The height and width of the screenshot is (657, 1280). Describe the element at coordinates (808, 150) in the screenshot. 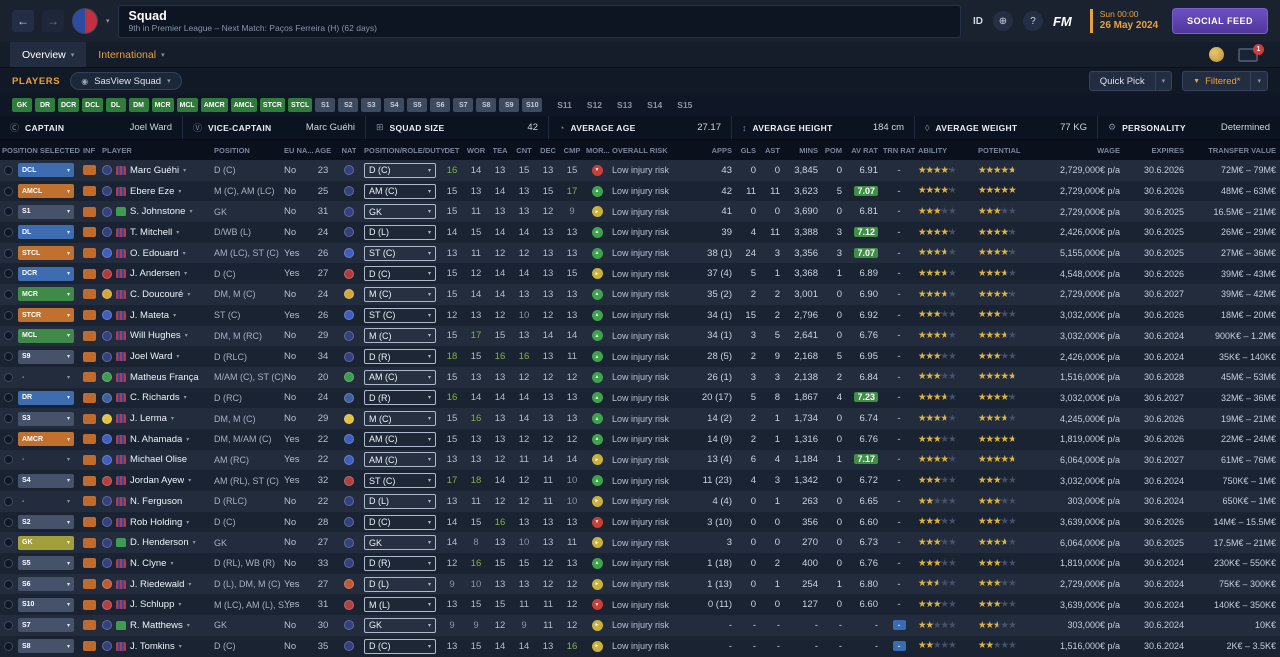

I see `column-header-mins: MINS` at that location.